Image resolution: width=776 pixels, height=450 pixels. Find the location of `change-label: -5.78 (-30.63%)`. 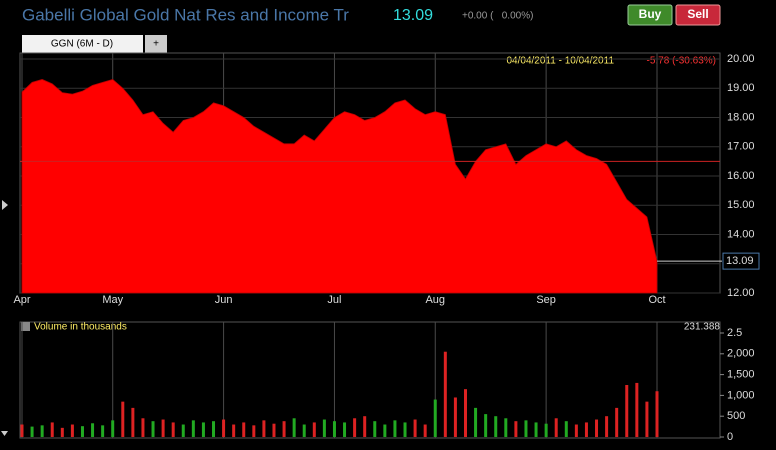

change-label: -5.78 (-30.63%) is located at coordinates (681, 61).